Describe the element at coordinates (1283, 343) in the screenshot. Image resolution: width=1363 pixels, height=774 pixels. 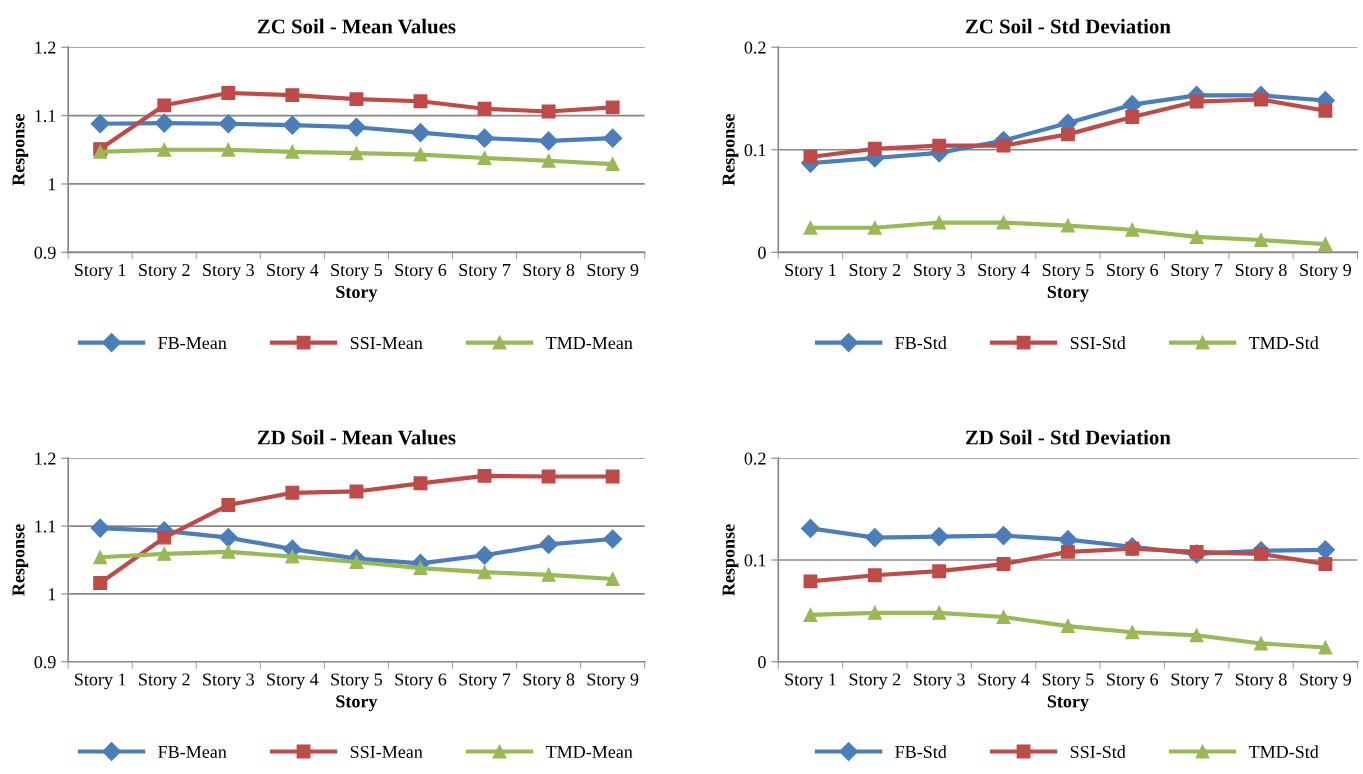
I see `legend-label: TMD-Std` at that location.